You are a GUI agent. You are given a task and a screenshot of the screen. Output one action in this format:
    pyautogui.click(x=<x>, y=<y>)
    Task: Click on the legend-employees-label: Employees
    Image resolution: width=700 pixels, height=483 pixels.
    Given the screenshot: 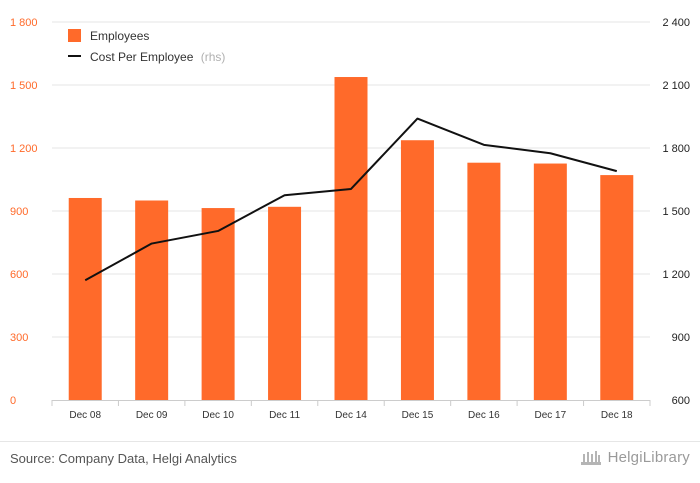 What is the action you would take?
    pyautogui.click(x=119, y=36)
    